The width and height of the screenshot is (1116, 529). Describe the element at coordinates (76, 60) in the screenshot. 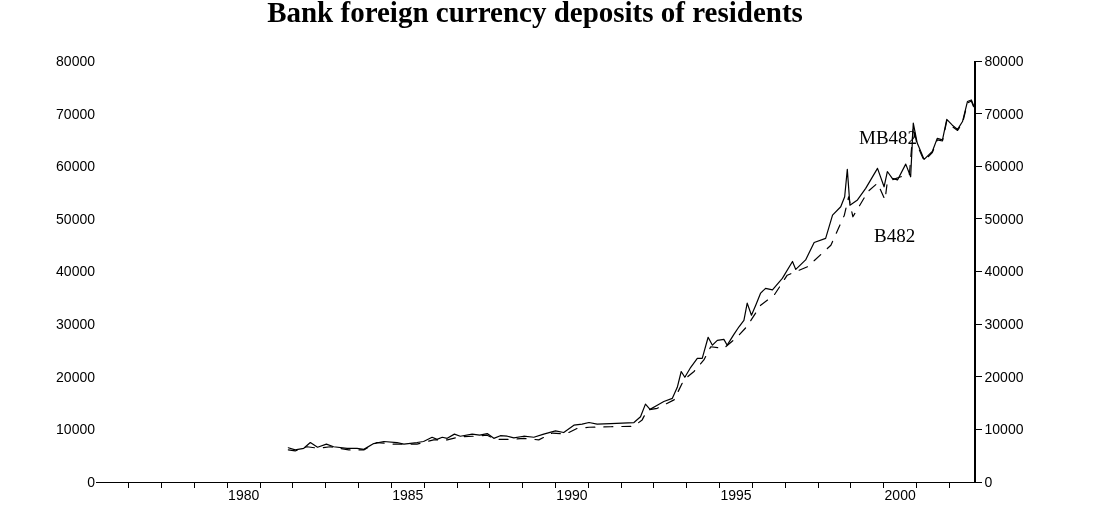

I see `y-tick-label: 80000` at that location.